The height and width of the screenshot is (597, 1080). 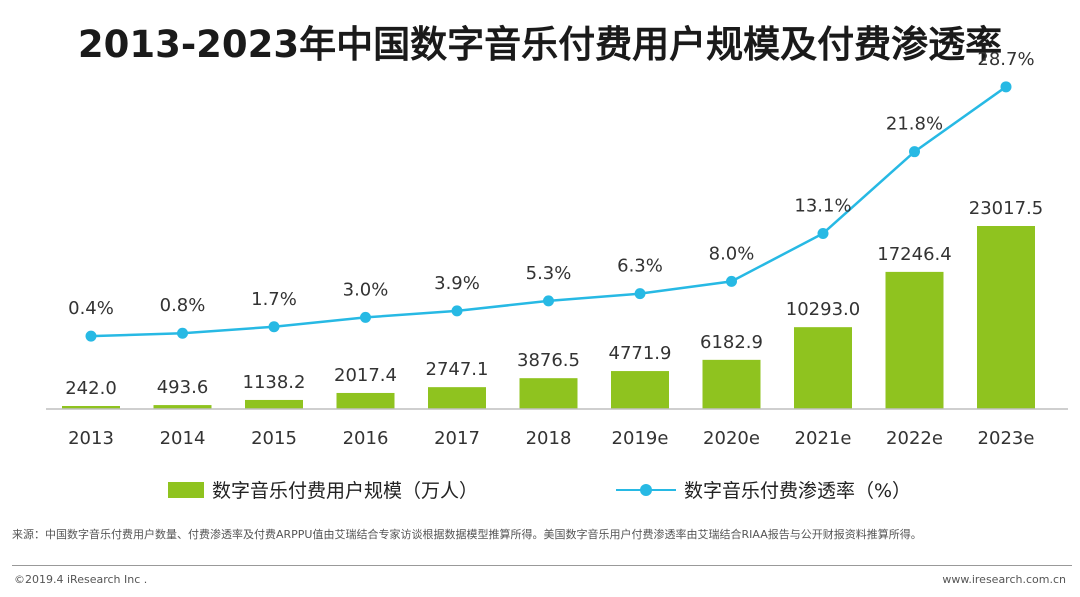 What do you see at coordinates (183, 305) in the screenshot?
I see `line-label-2014: 0.8%` at bounding box center [183, 305].